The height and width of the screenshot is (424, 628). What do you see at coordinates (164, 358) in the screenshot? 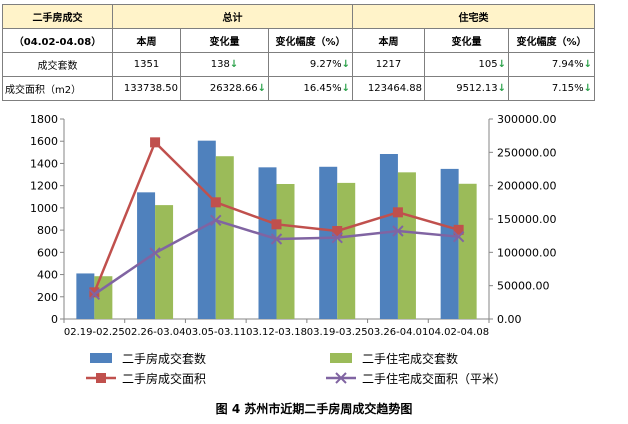
I see `legend-label: 二手房成交套数` at bounding box center [164, 358].